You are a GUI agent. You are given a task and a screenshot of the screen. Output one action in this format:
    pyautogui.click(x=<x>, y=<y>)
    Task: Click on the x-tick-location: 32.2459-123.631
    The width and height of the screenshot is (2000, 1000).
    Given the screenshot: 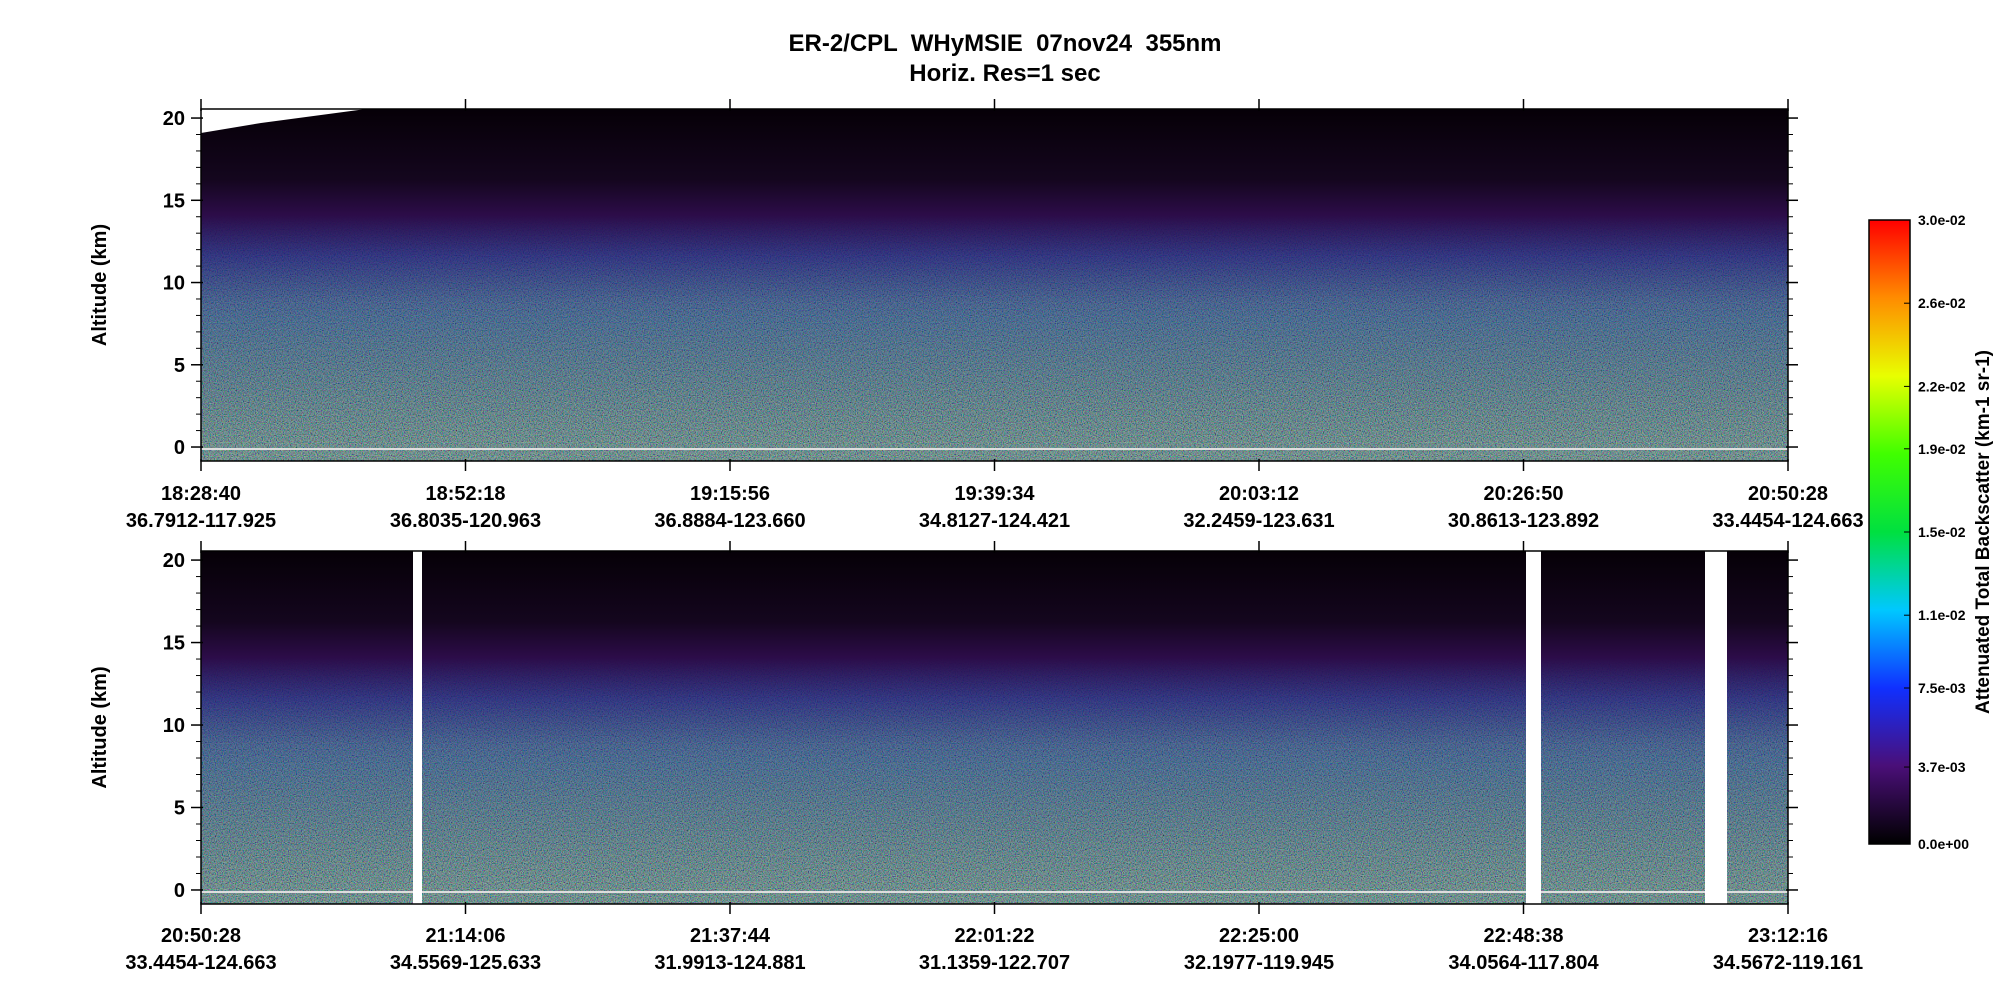 What is the action you would take?
    pyautogui.click(x=1258, y=521)
    